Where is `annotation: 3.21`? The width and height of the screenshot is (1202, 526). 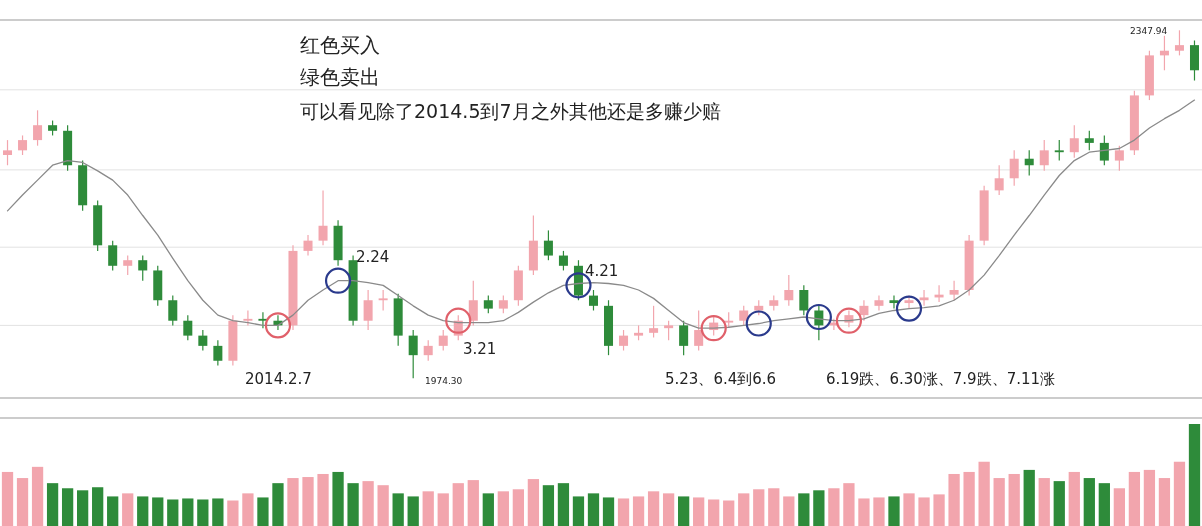 annotation: 3.21 is located at coordinates (480, 349).